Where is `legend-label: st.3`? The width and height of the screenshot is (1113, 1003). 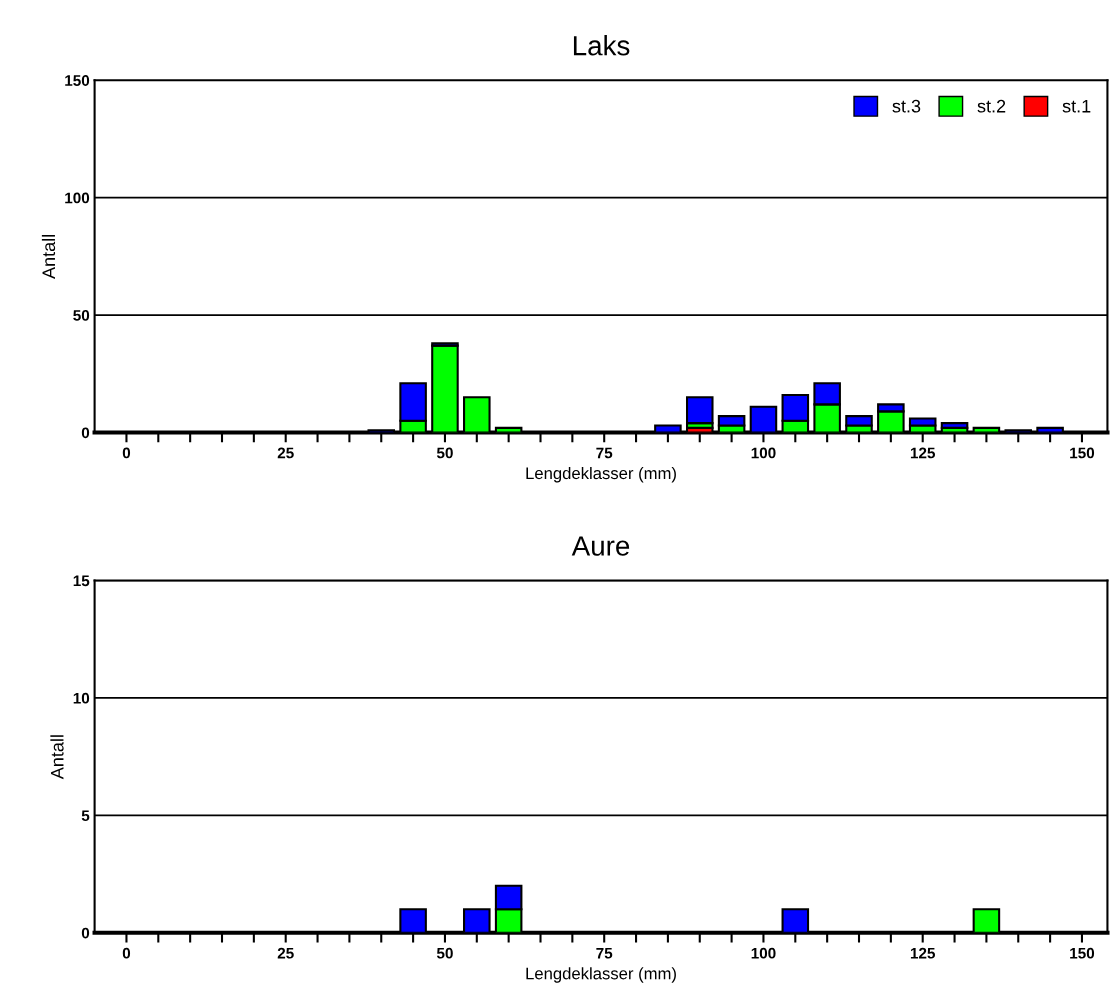
legend-label: st.3 is located at coordinates (906, 106).